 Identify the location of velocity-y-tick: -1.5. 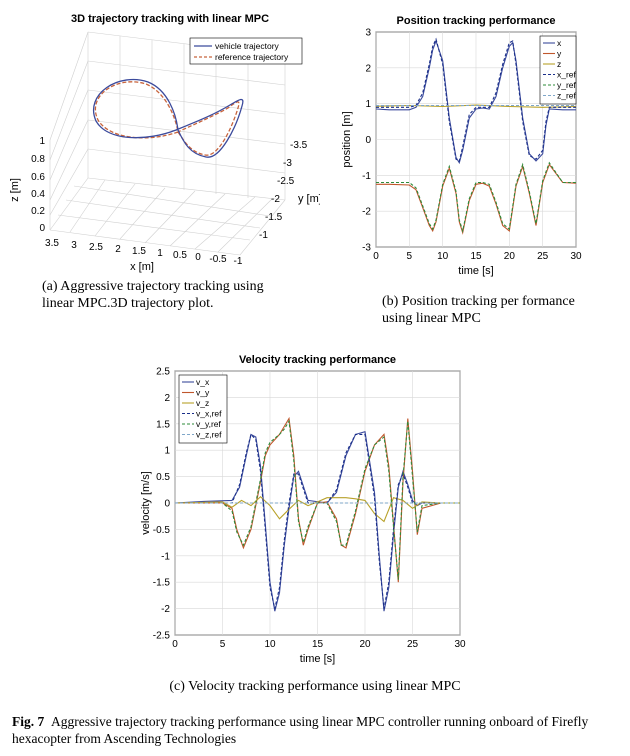
(162, 583).